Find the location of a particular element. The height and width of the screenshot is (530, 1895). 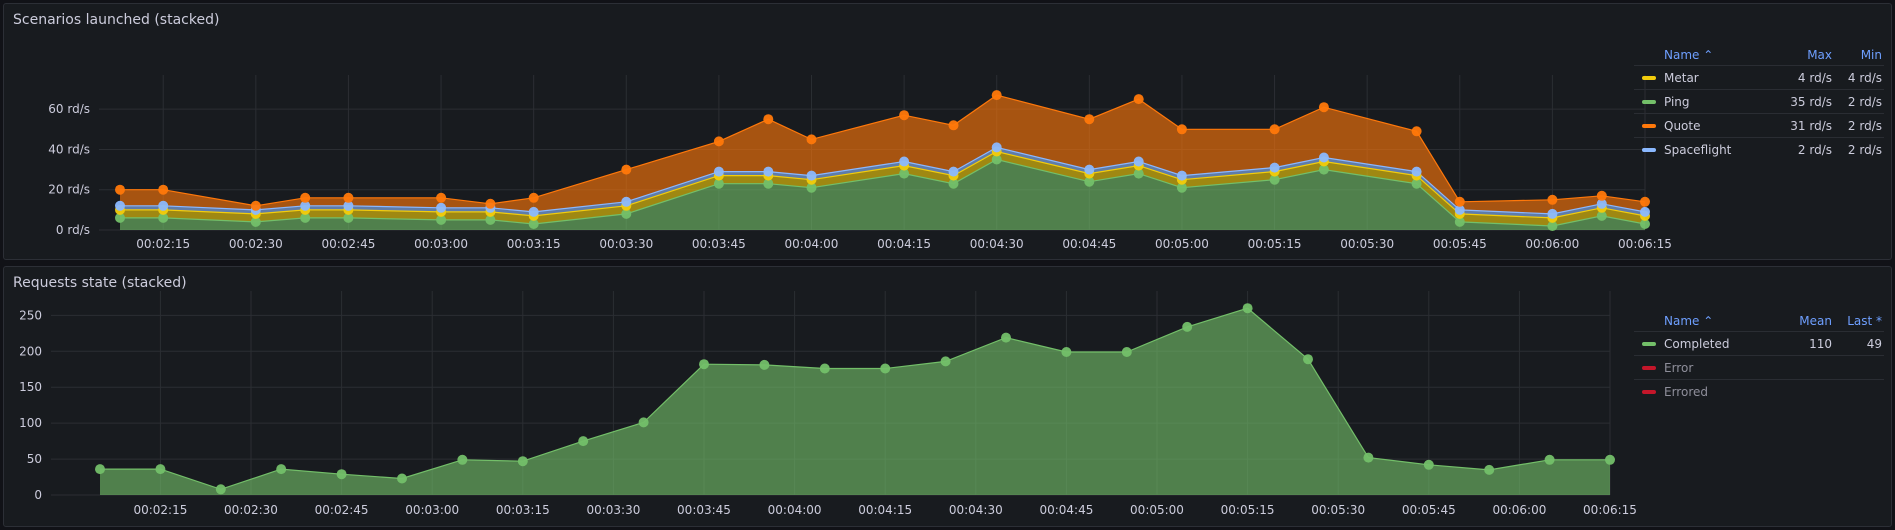

legend-series-name: Error is located at coordinates (1679, 367).